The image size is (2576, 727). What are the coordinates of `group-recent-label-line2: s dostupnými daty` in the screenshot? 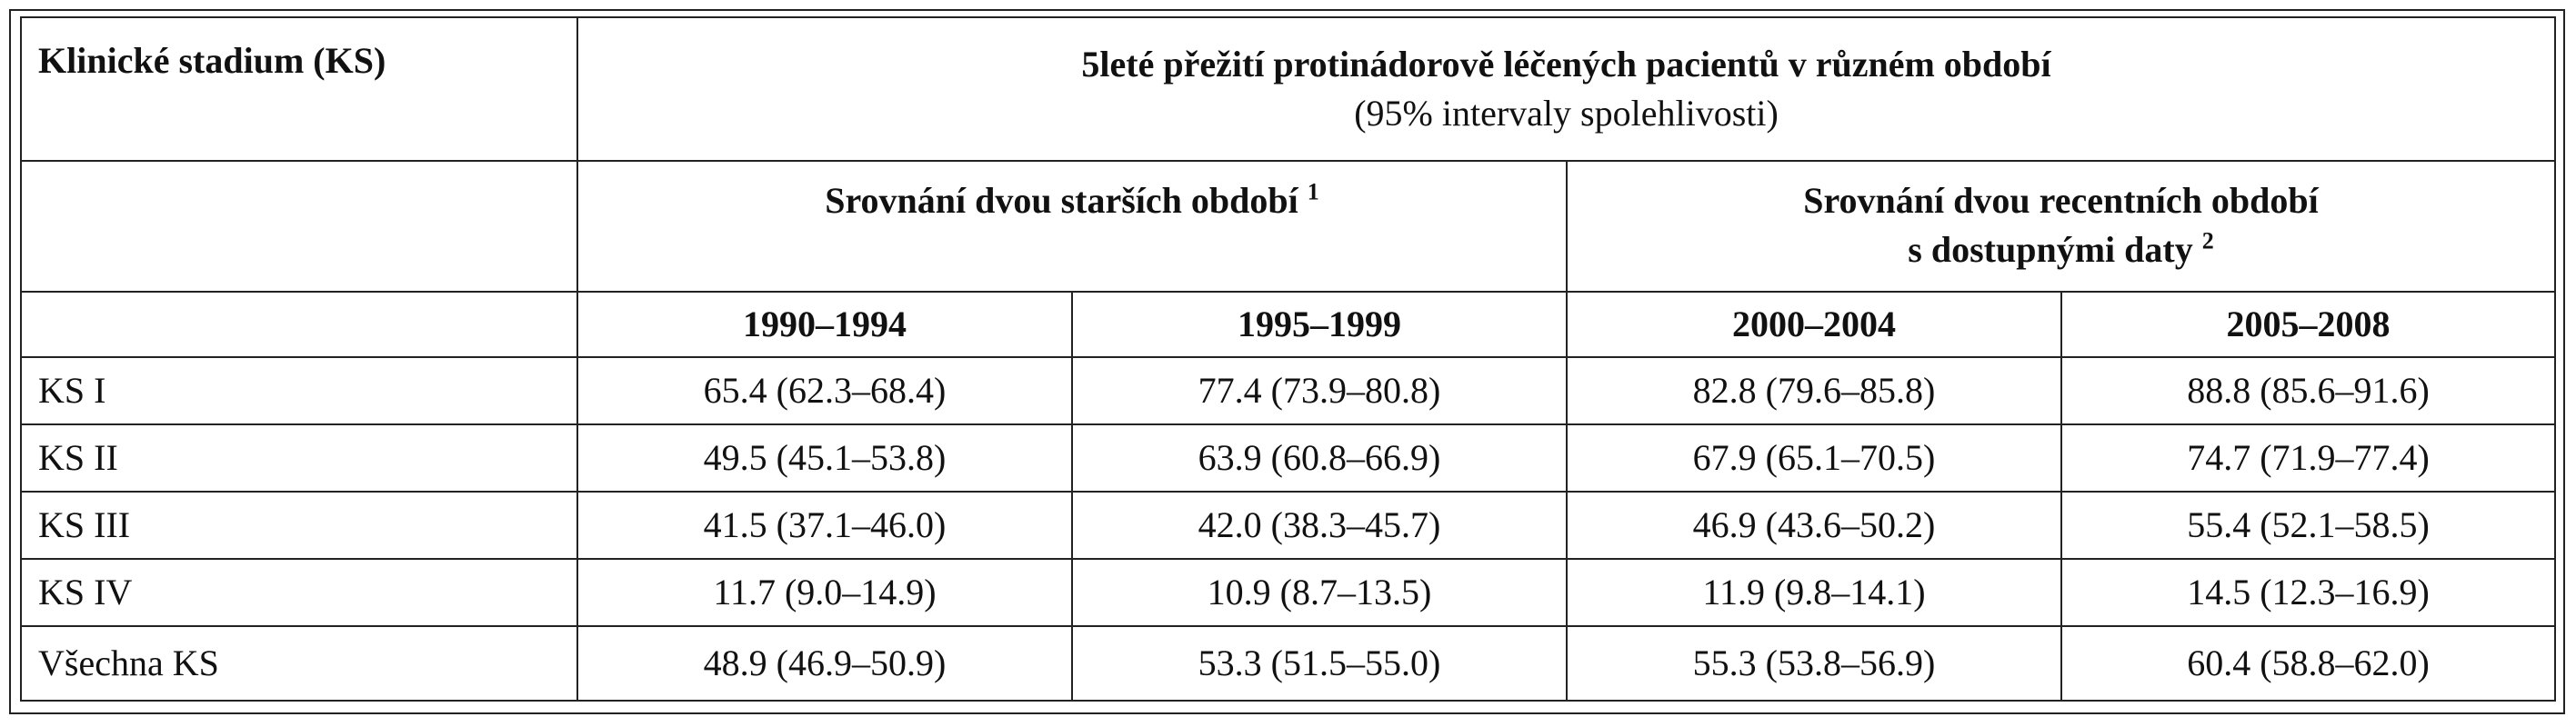 It's located at (2050, 249).